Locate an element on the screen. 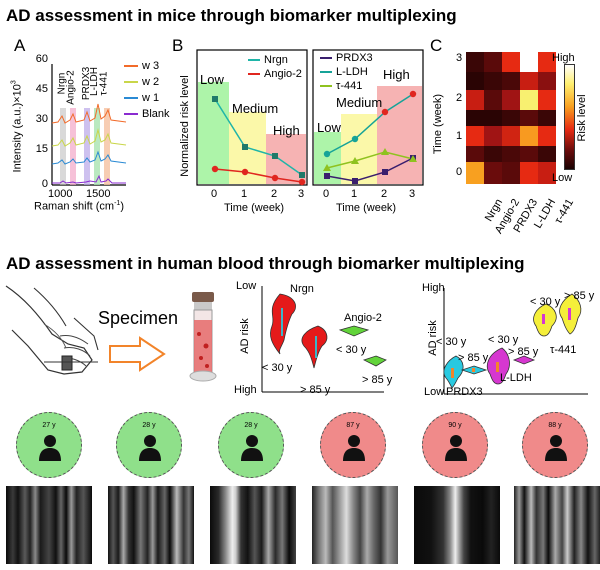 The width and height of the screenshot is (600, 570). peak-label-angio: Angio-2 is located at coordinates (71, 87).